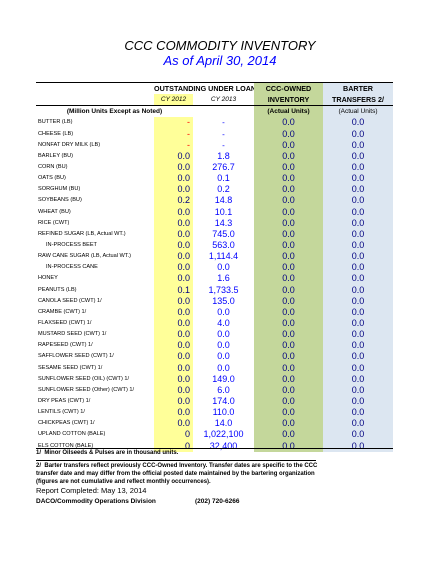  Describe the element at coordinates (220, 45) in the screenshot. I see `report-title: CCC COMMODITY INVENTORY` at that location.